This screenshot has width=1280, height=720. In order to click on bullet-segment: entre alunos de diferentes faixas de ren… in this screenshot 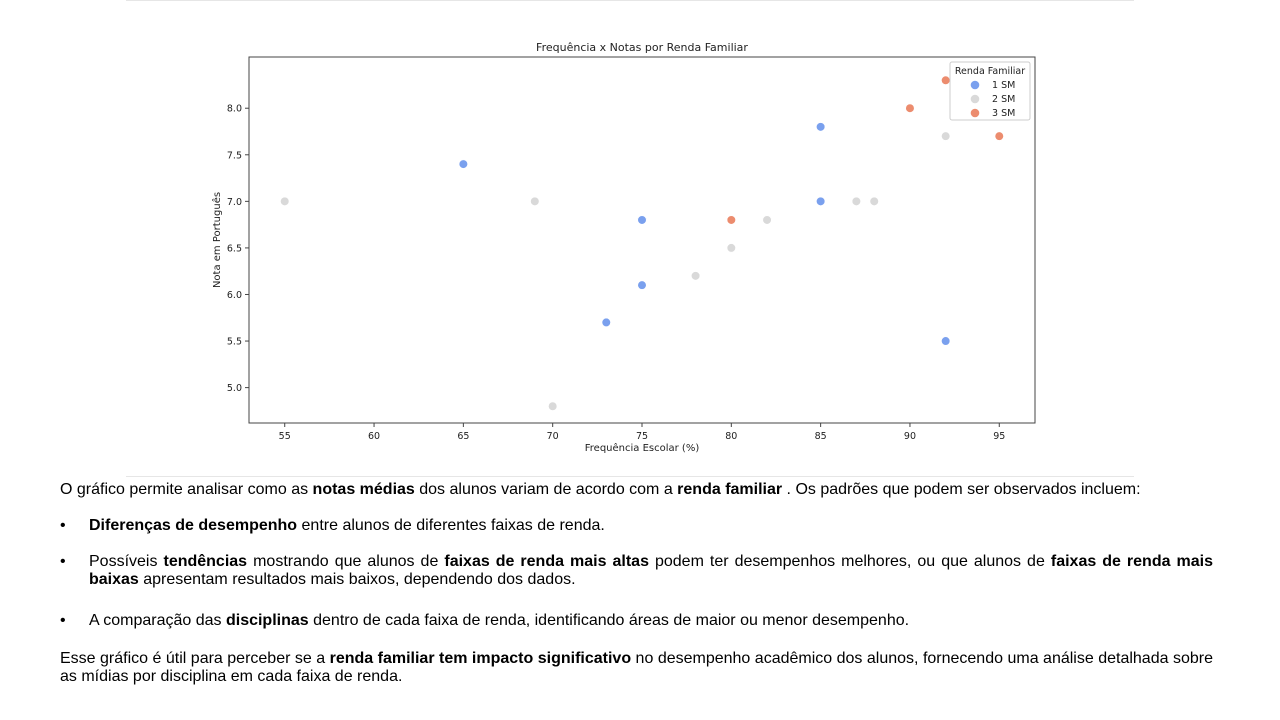, I will do `click(451, 525)`.